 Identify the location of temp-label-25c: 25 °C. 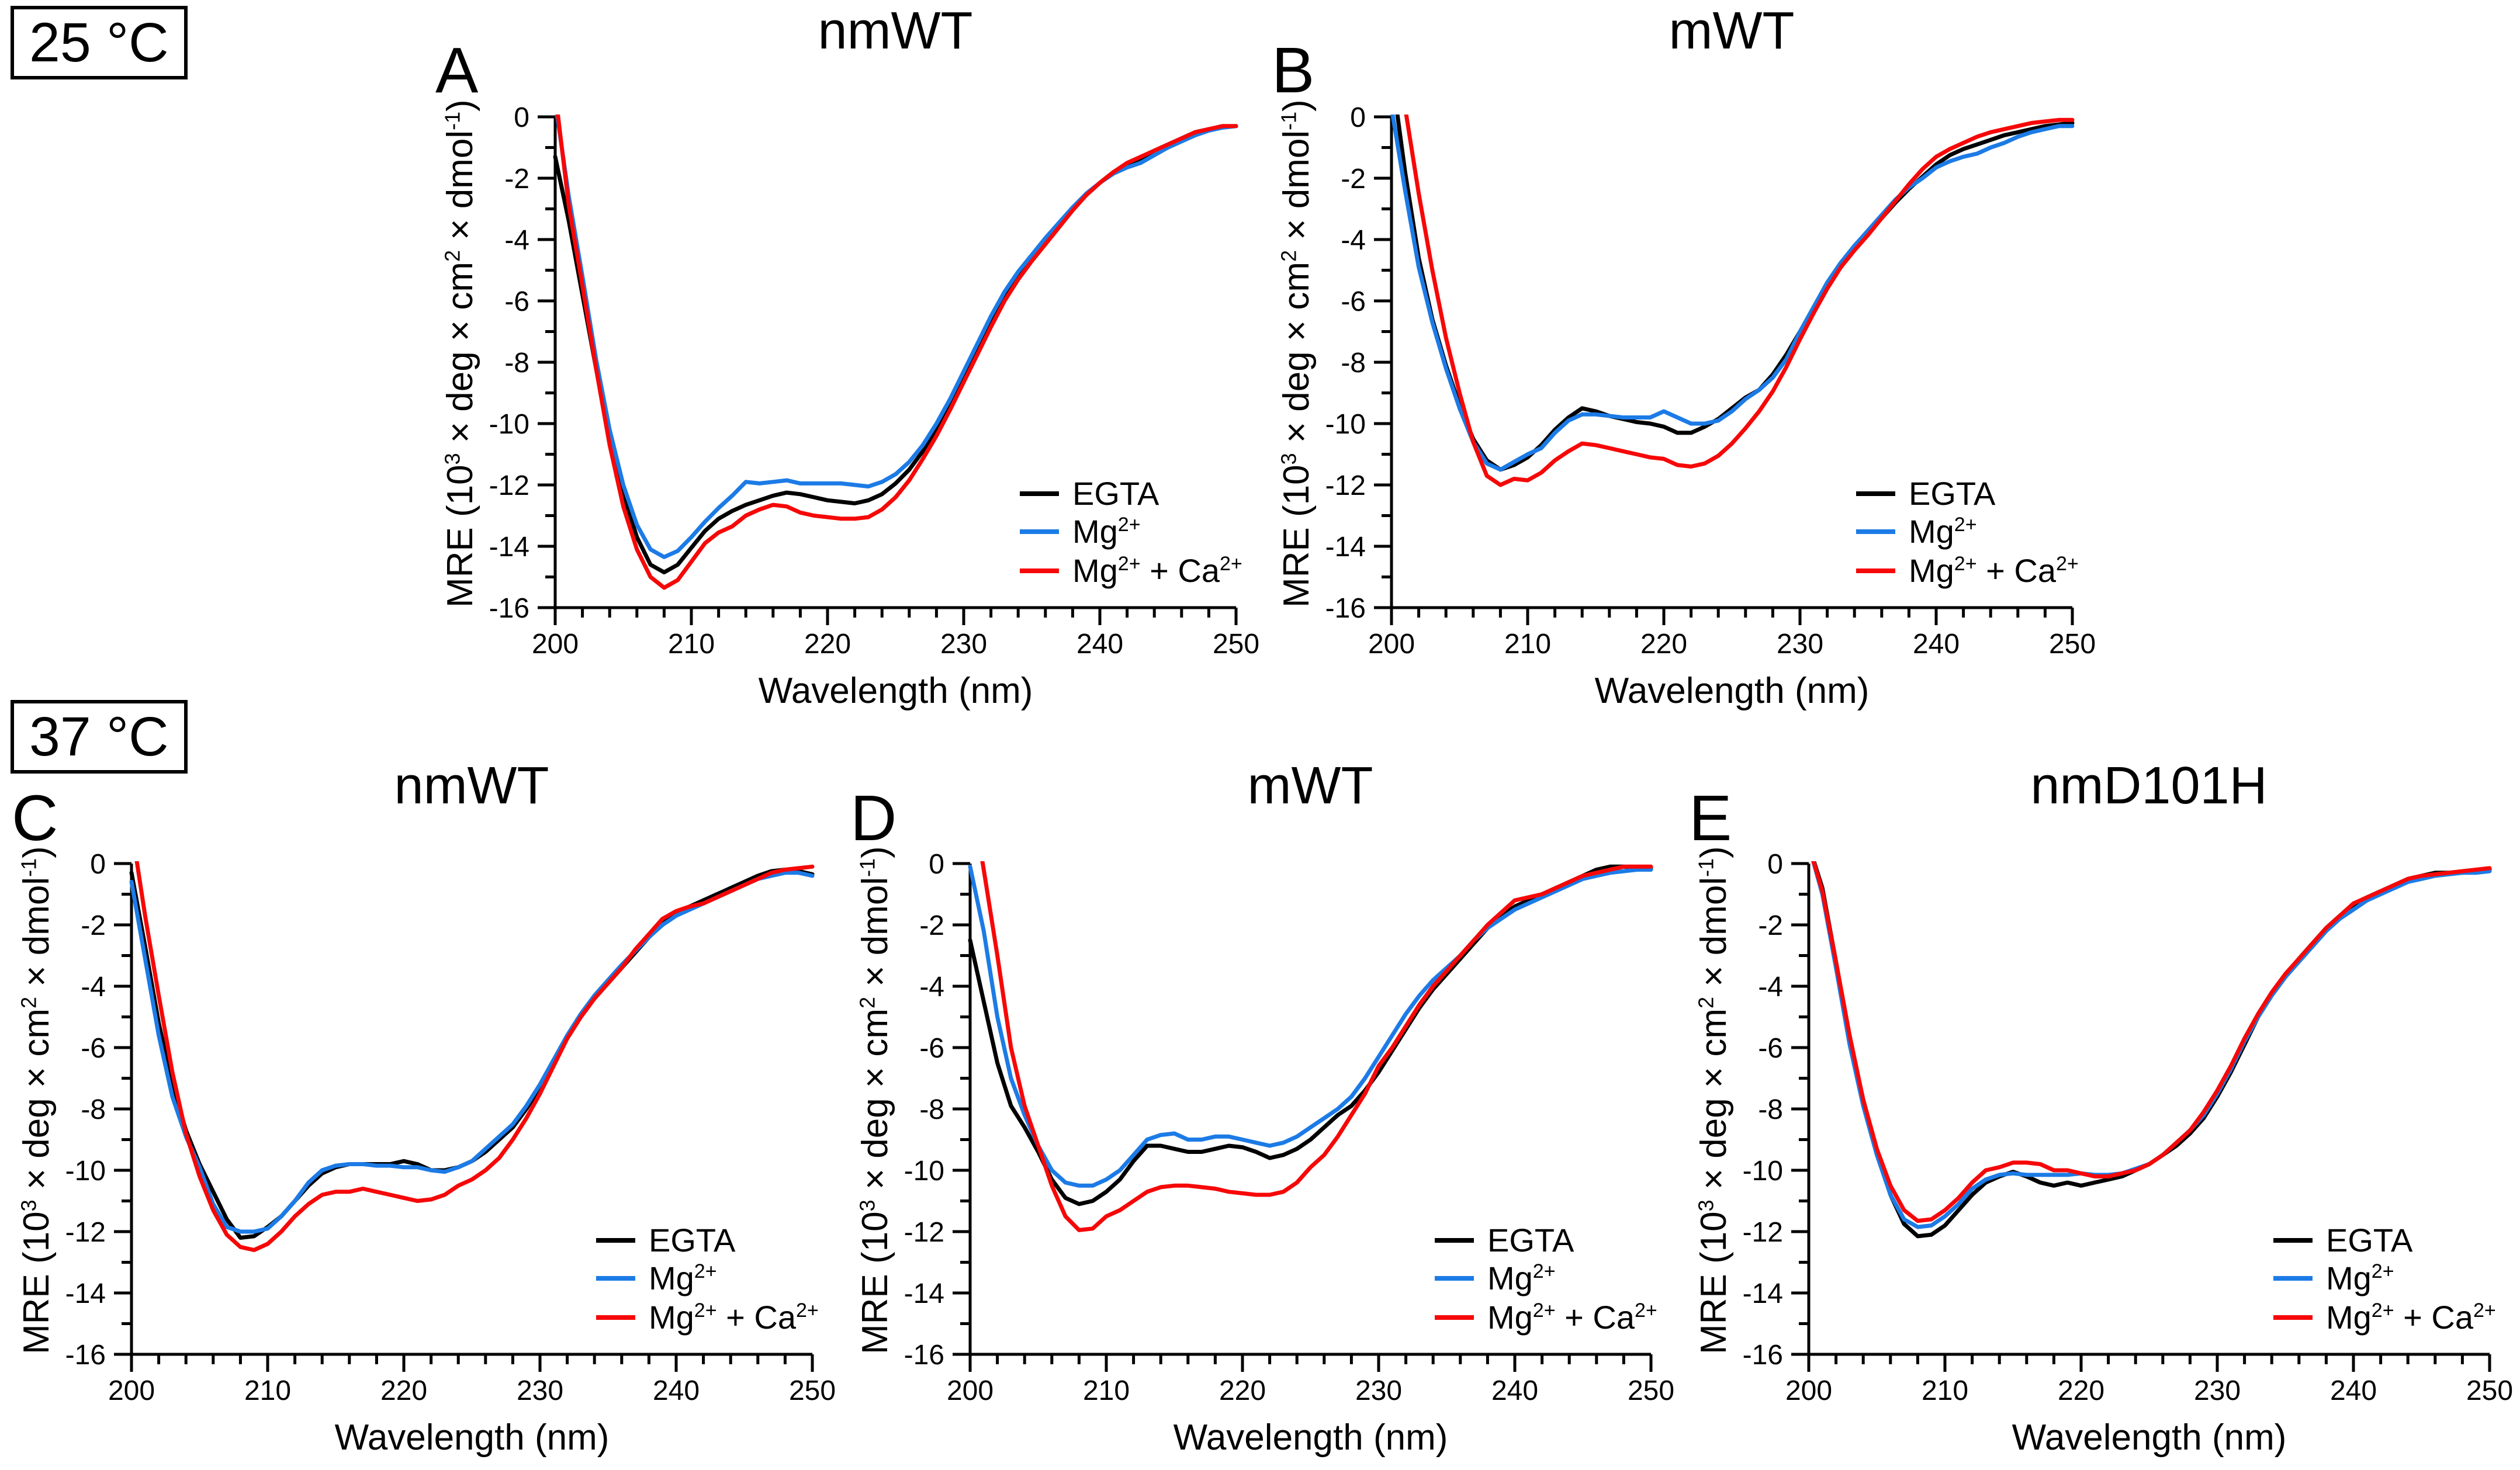
(99, 43).